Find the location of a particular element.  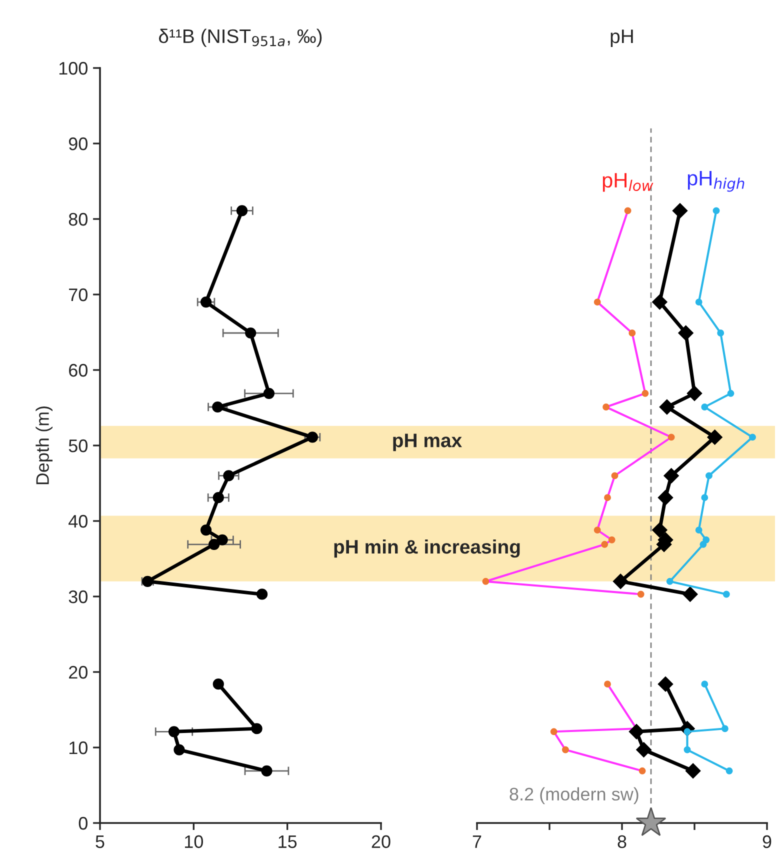

x-tick-label: 15 is located at coordinates (287, 841).